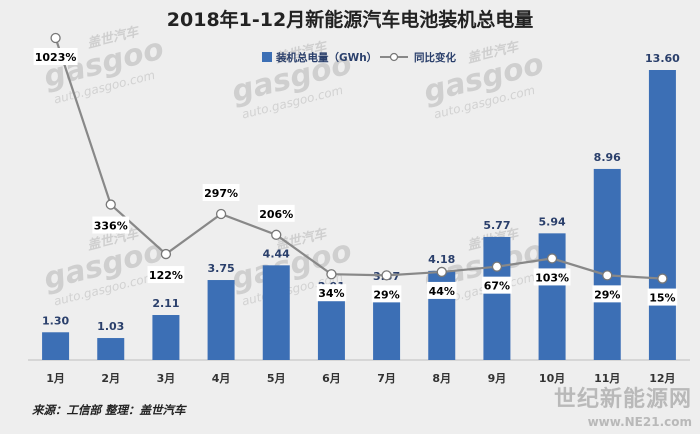 This screenshot has height=434, width=700. I want to click on x-tick-label: 10月, so click(552, 378).